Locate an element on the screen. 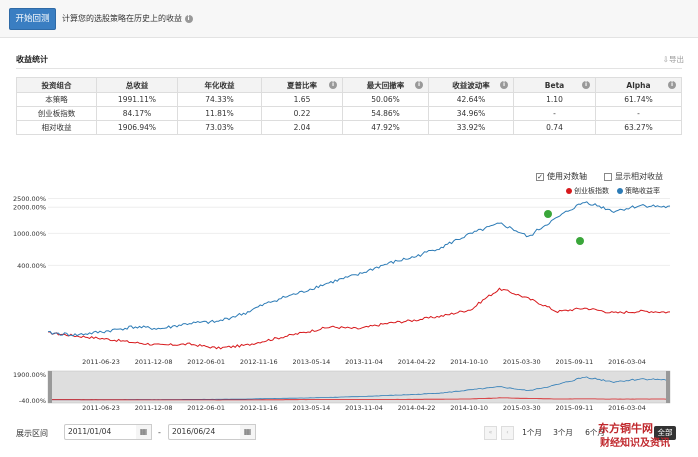 The image size is (698, 457). top-toolbar: 开始回测 计算您的选股策略在历史上的收益 i is located at coordinates (349, 19).